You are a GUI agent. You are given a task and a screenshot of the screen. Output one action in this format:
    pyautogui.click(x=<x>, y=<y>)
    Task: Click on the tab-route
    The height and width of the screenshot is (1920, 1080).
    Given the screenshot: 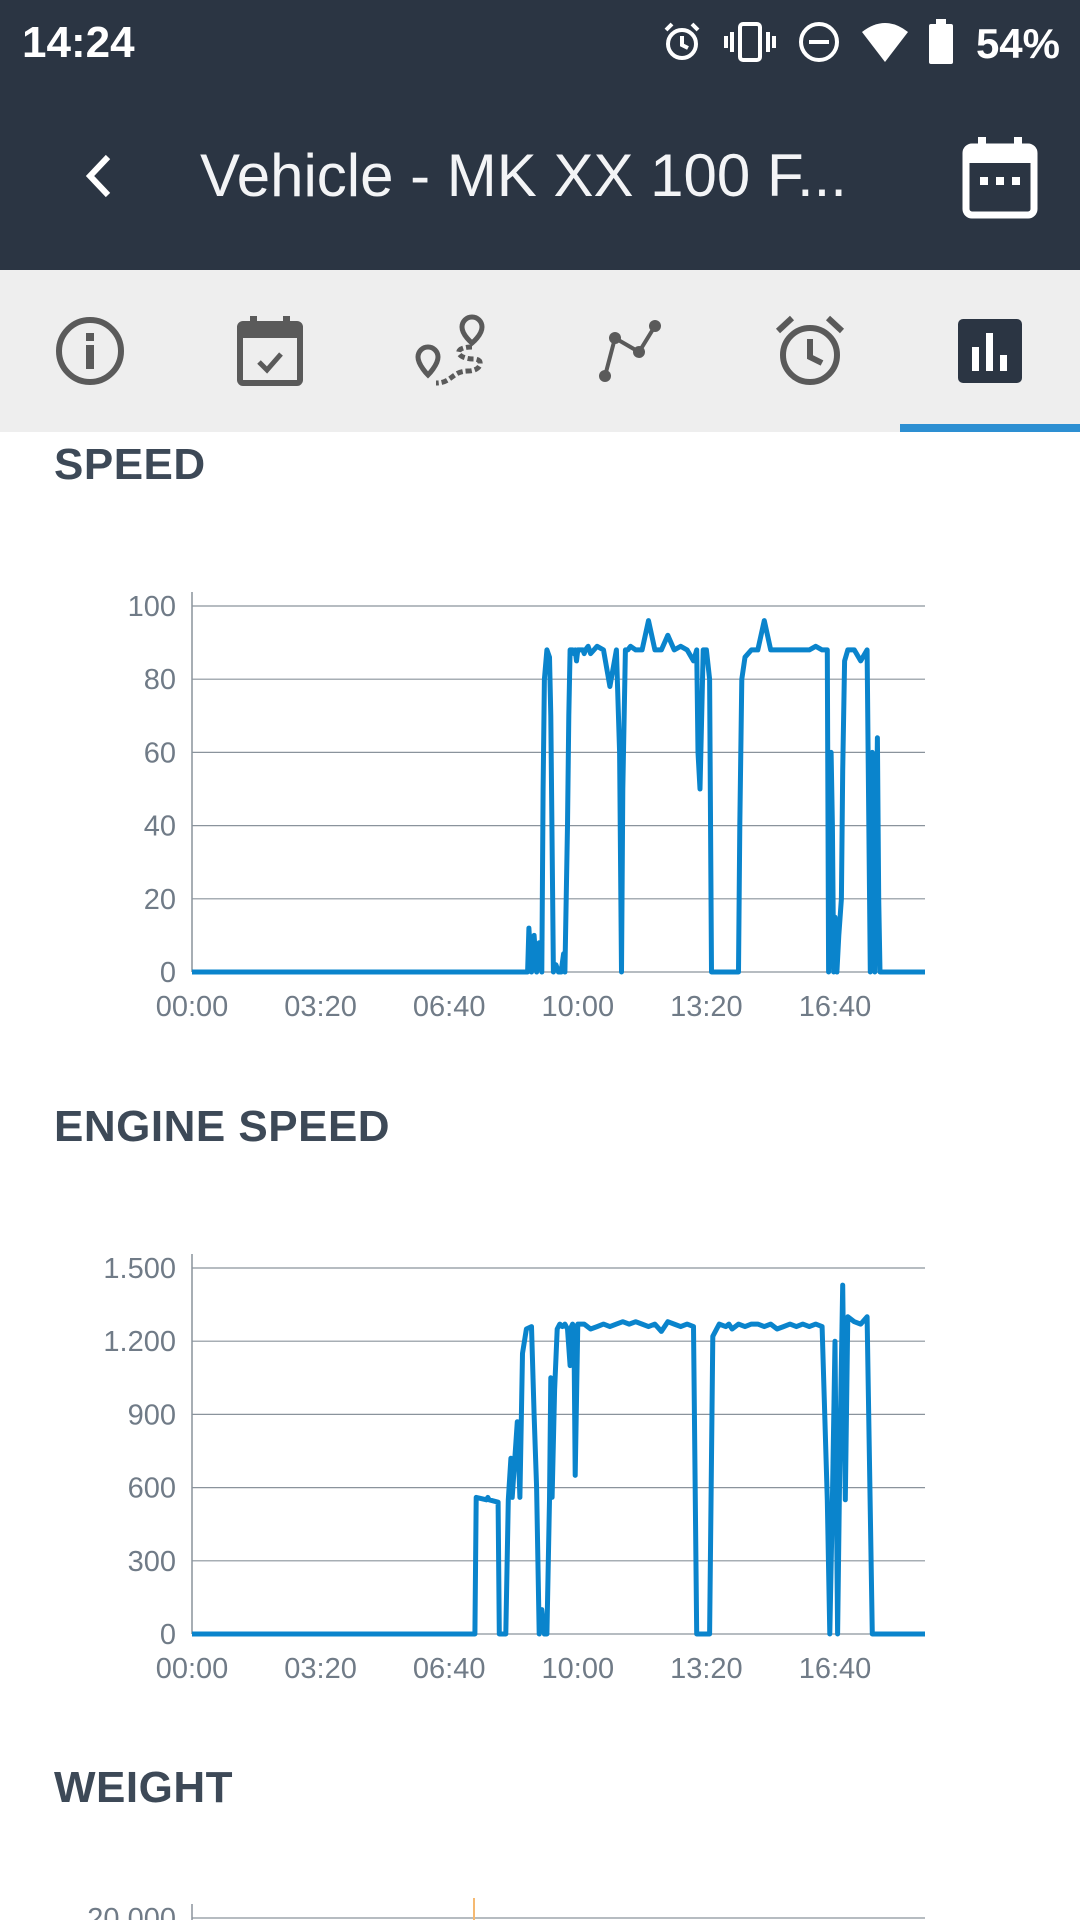 What is the action you would take?
    pyautogui.click(x=450, y=351)
    